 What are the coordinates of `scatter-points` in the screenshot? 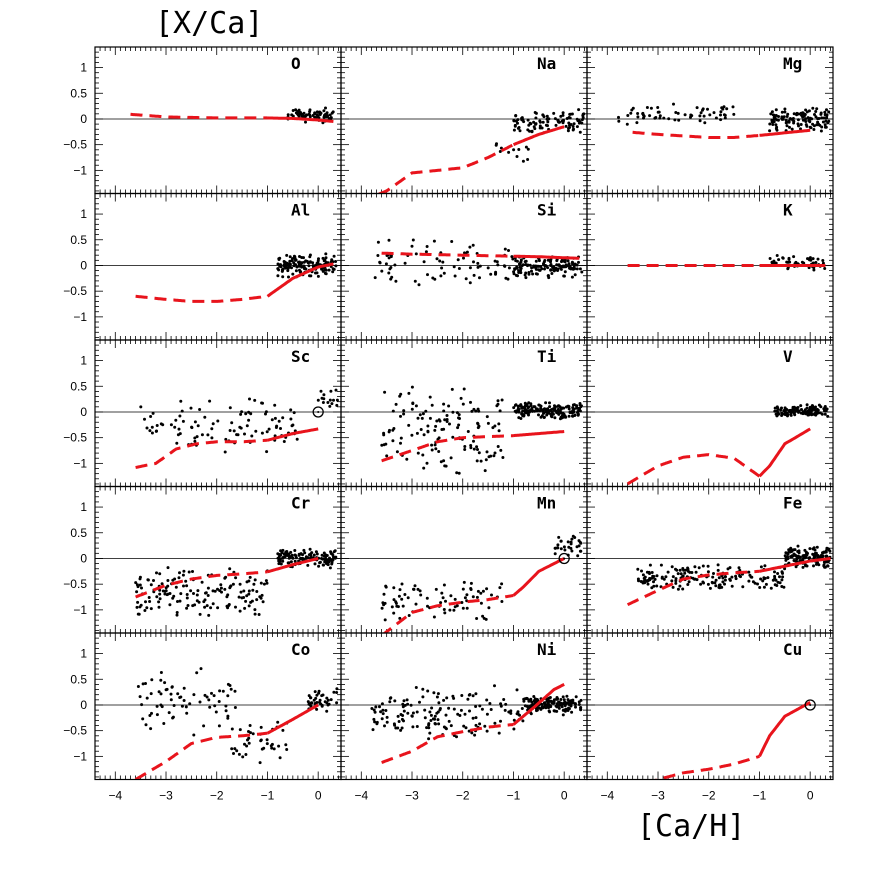 It's located at (724, 117).